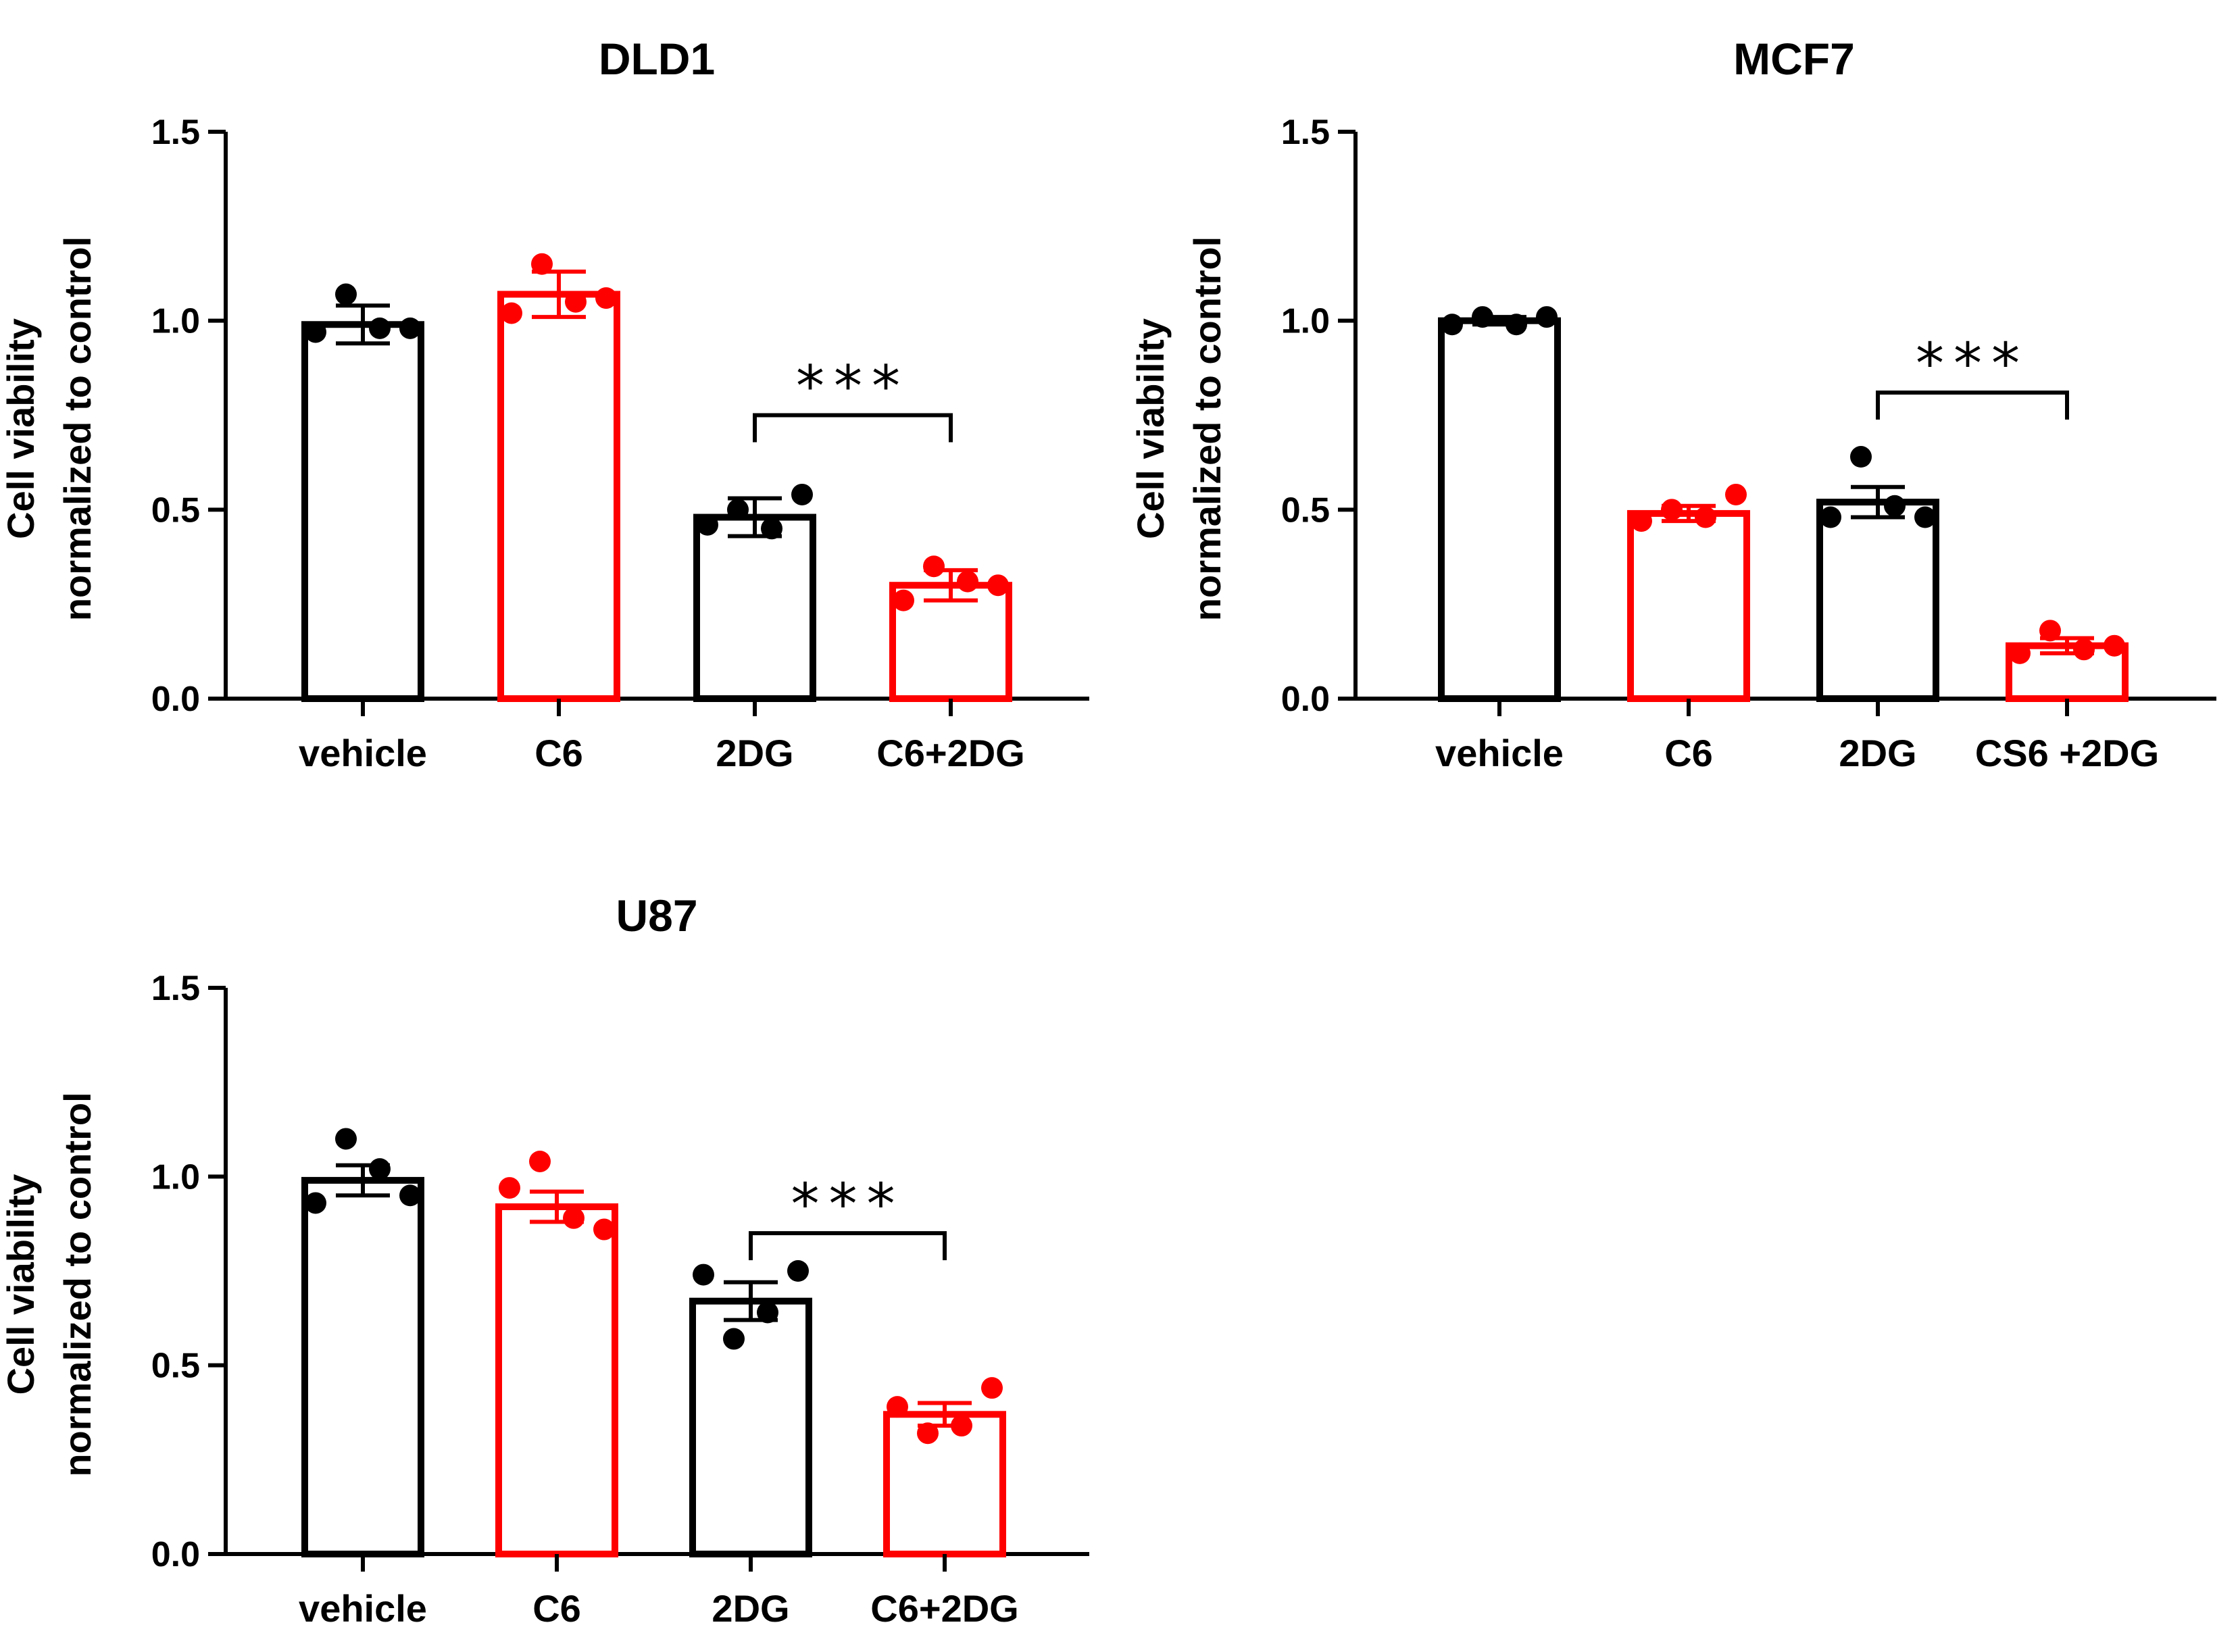 This screenshot has height=1652, width=2238. Describe the element at coordinates (657, 59) in the screenshot. I see `chart-title: DLD1` at that location.